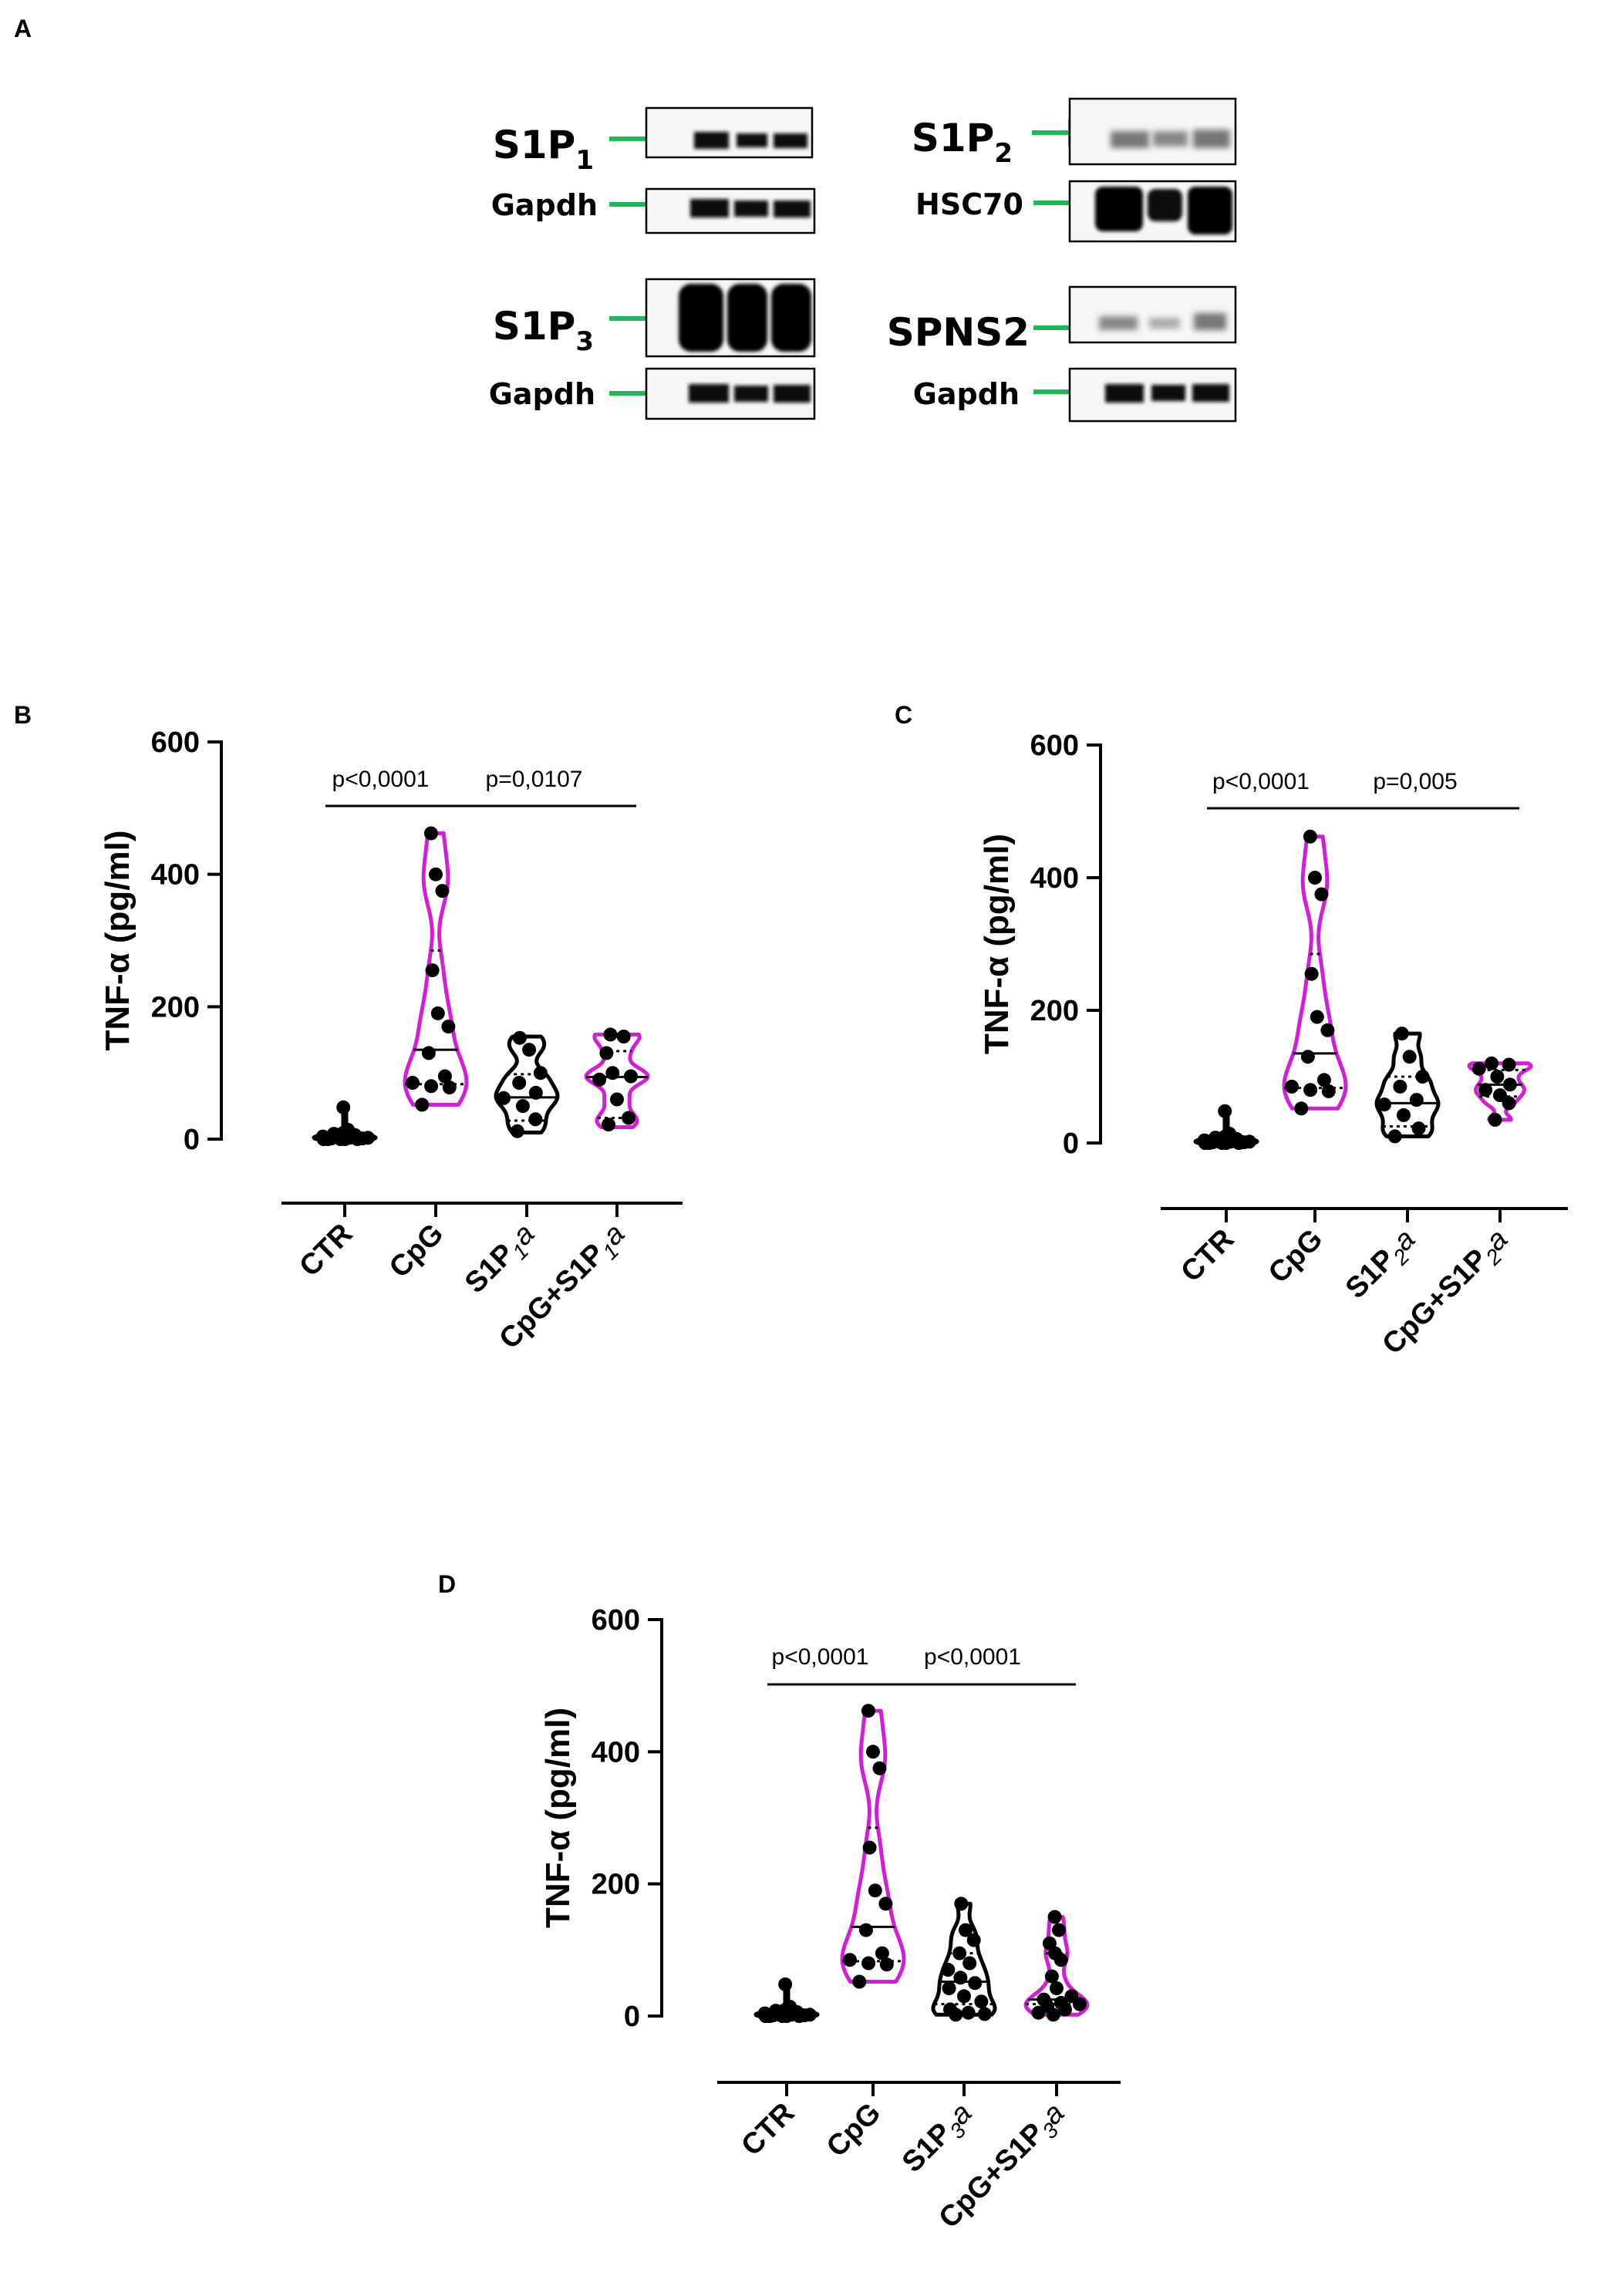  What do you see at coordinates (969, 204) in the screenshot?
I see `blot-label-hsc70: HSC70` at bounding box center [969, 204].